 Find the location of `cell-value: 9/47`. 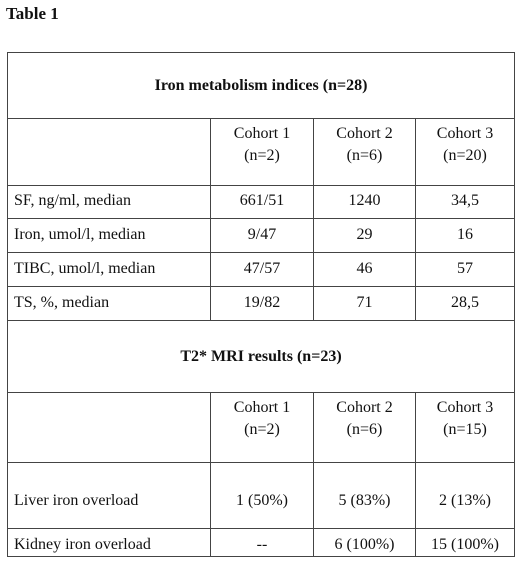

cell-value: 9/47 is located at coordinates (262, 235).